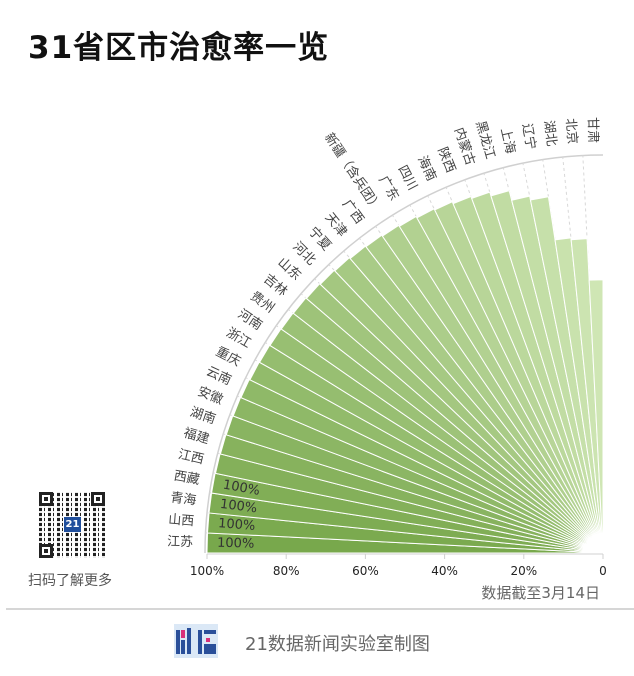 The height and width of the screenshot is (676, 634). What do you see at coordinates (286, 571) in the screenshot?
I see `axis-tick-label: 80%` at bounding box center [286, 571].